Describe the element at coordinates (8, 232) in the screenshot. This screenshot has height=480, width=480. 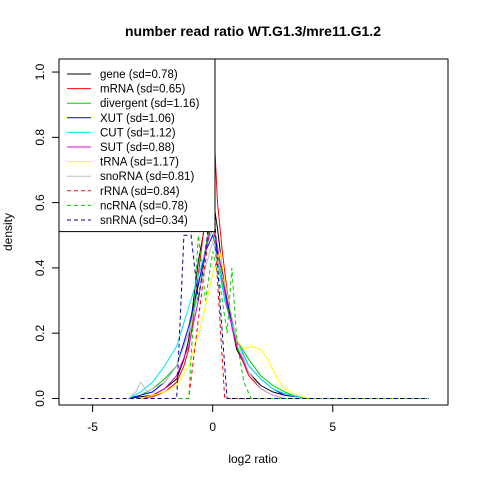
I see `y-axis-label: density` at that location.